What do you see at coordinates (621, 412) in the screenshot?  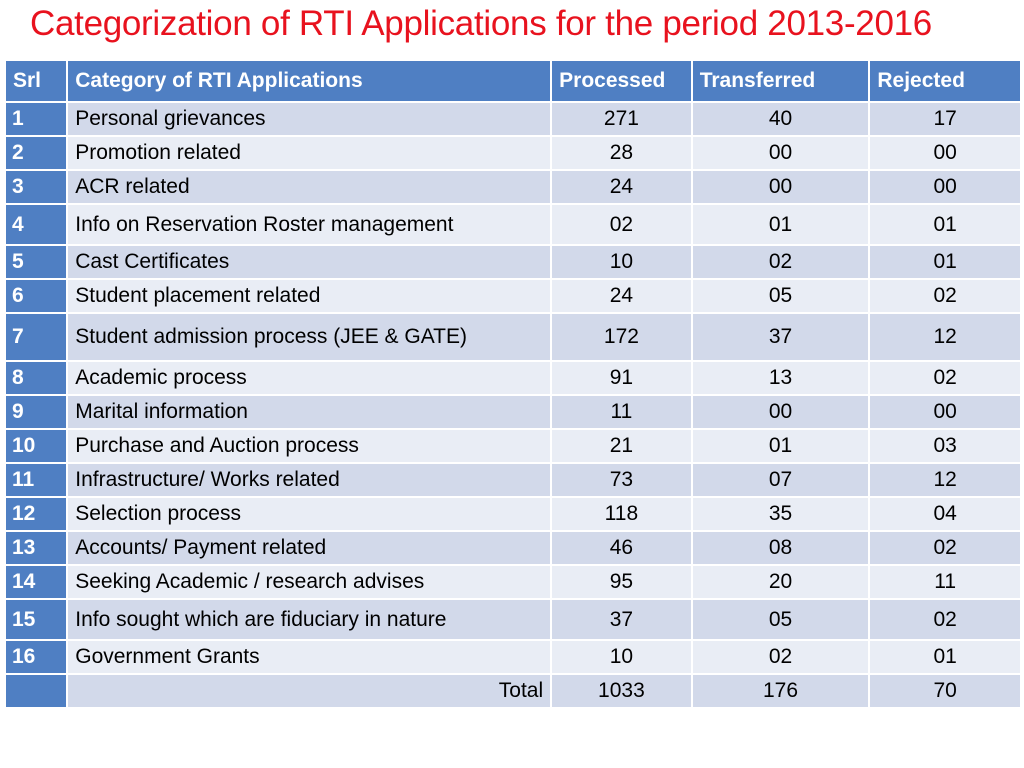 I see `row-processed: 11` at bounding box center [621, 412].